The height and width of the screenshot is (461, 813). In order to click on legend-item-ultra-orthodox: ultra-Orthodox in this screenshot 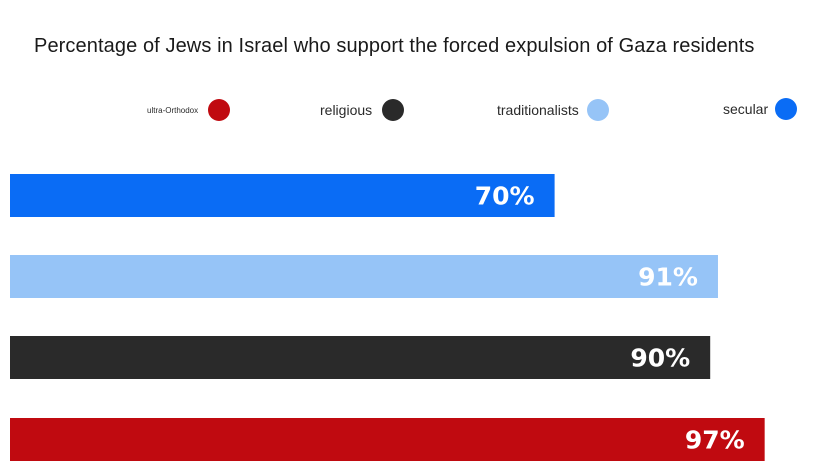, I will do `click(189, 110)`.